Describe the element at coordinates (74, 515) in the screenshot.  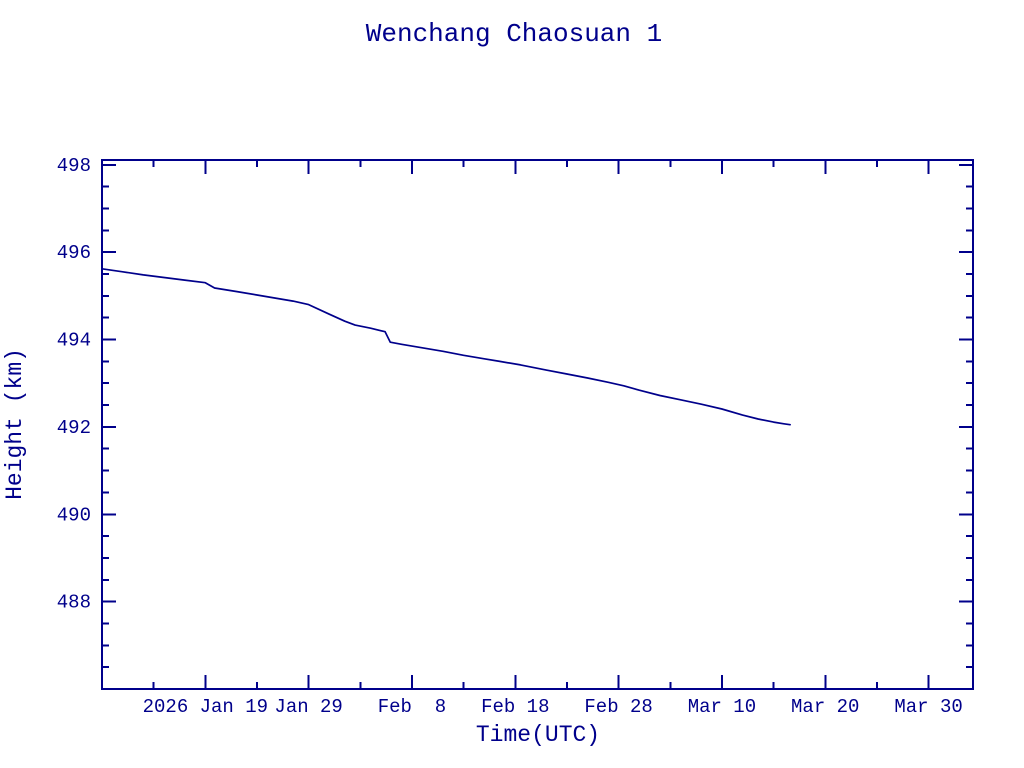
I see `y-tick-label: 490` at that location.